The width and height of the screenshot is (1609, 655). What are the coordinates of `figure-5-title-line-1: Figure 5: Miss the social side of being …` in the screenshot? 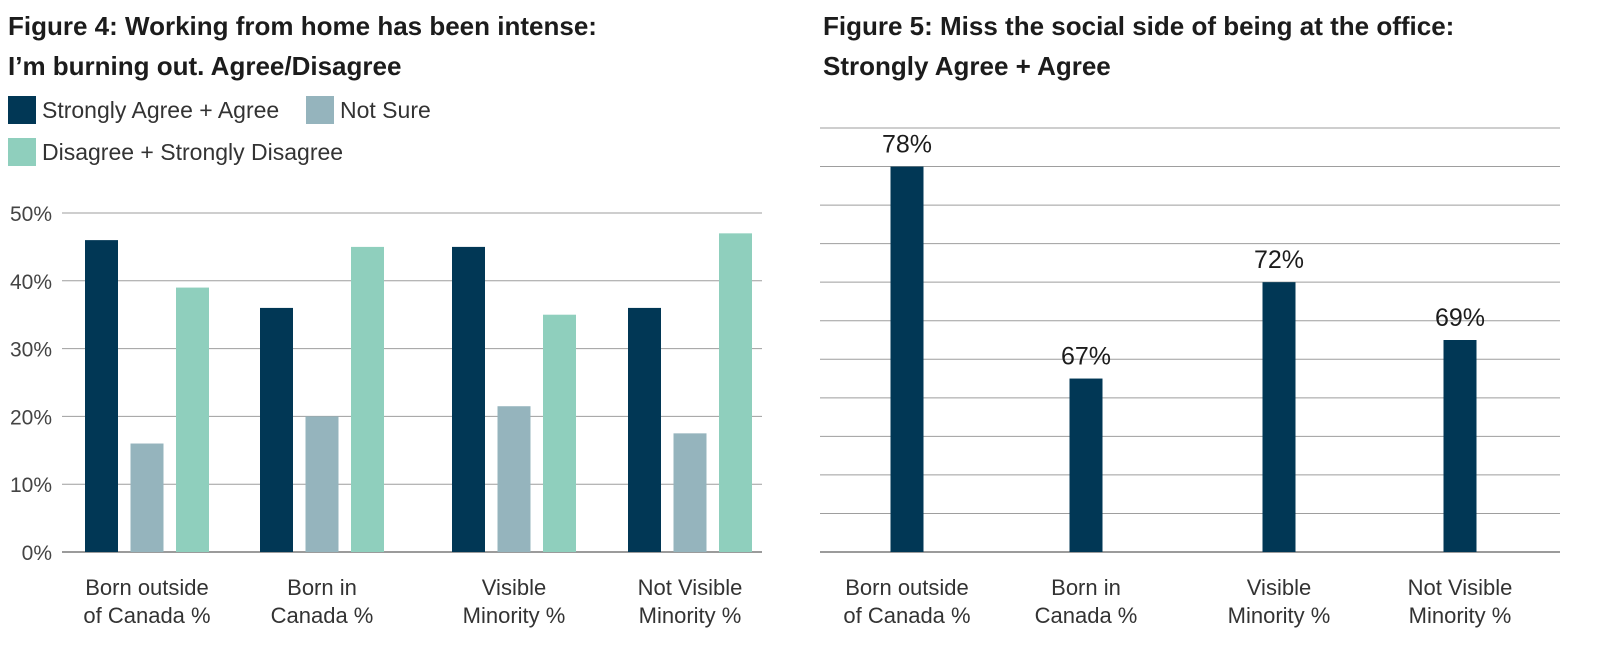 It's located at (1139, 26).